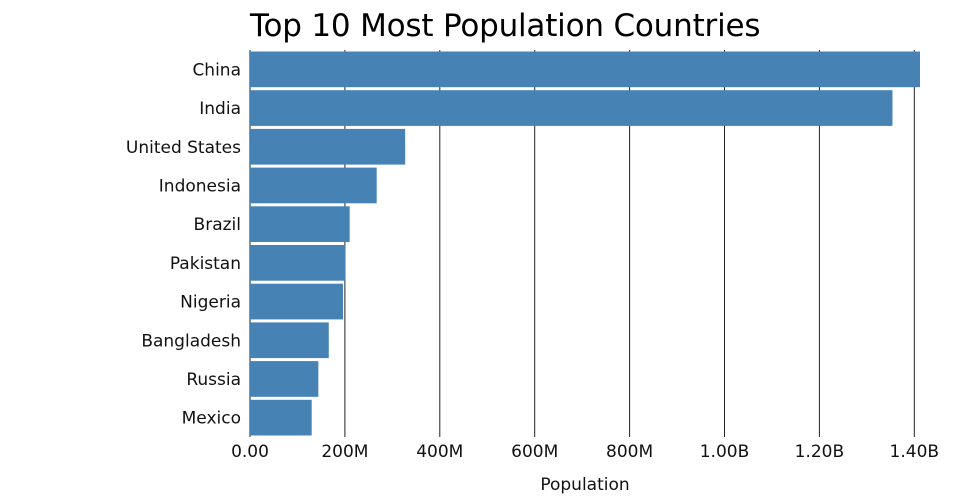 This screenshot has height=500, width=960. Describe the element at coordinates (289, 340) in the screenshot. I see `bar-bangladesh` at that location.